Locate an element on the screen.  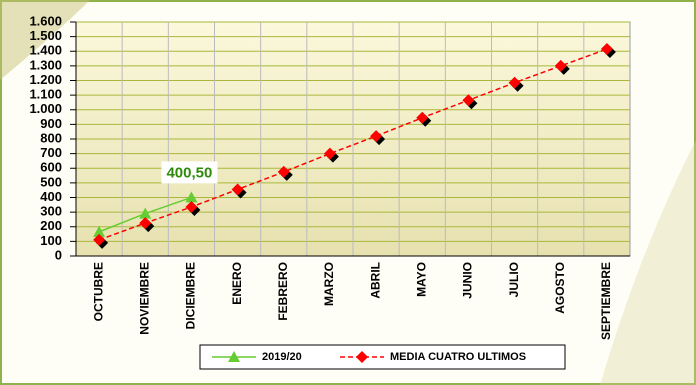
x-tick-label: MARZO is located at coordinates (329, 284).